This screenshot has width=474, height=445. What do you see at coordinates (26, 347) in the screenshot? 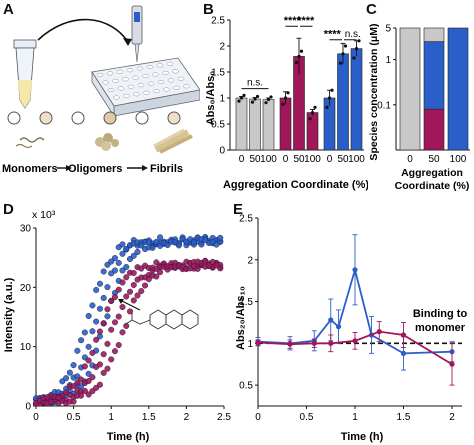
I see `d-y-tick-label: 10` at bounding box center [26, 347].